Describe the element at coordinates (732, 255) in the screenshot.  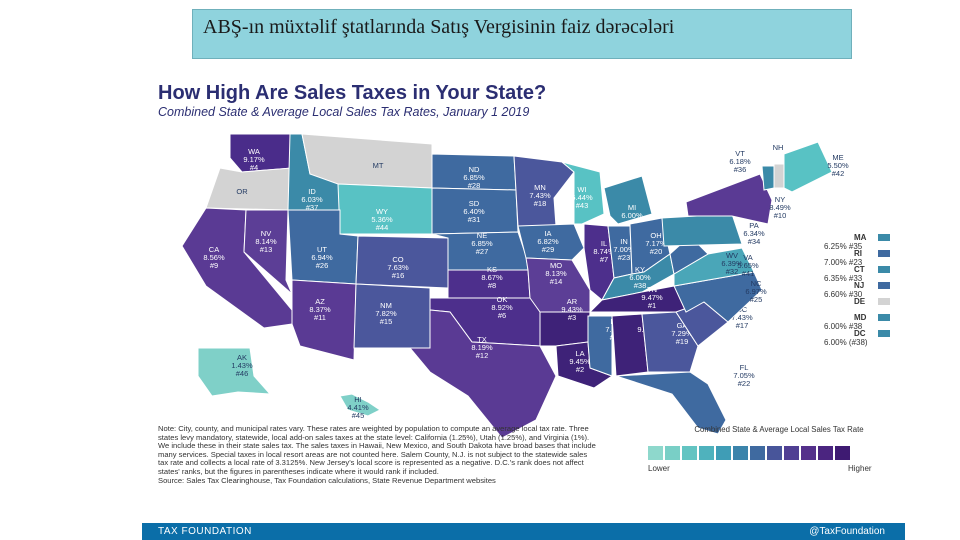
I see `state-abbr: WV` at that location.